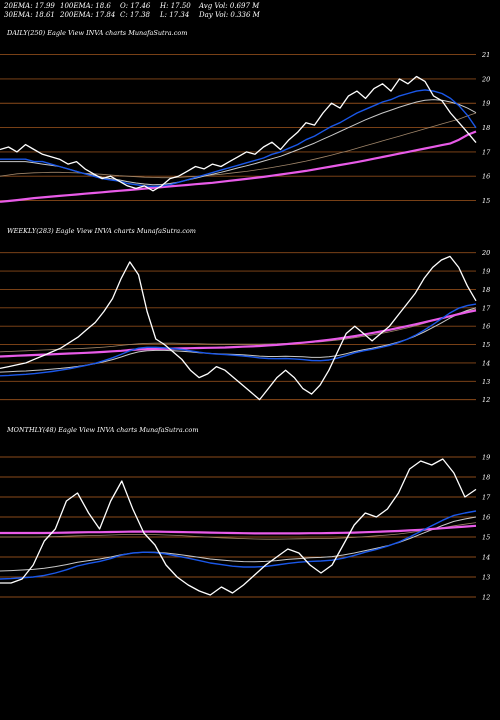  What do you see at coordinates (485, 55) in the screenshot?
I see `y-tick-label: 21` at bounding box center [485, 55].